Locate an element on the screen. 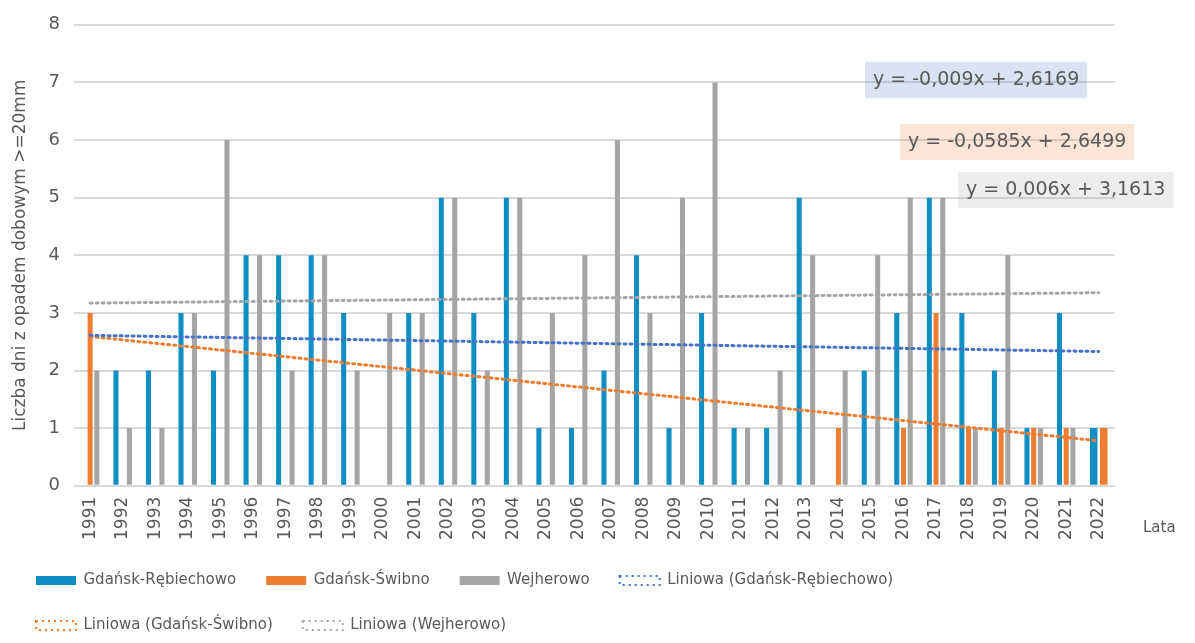 This screenshot has width=1195, height=643. y-tick-label: 7 is located at coordinates (54, 81).